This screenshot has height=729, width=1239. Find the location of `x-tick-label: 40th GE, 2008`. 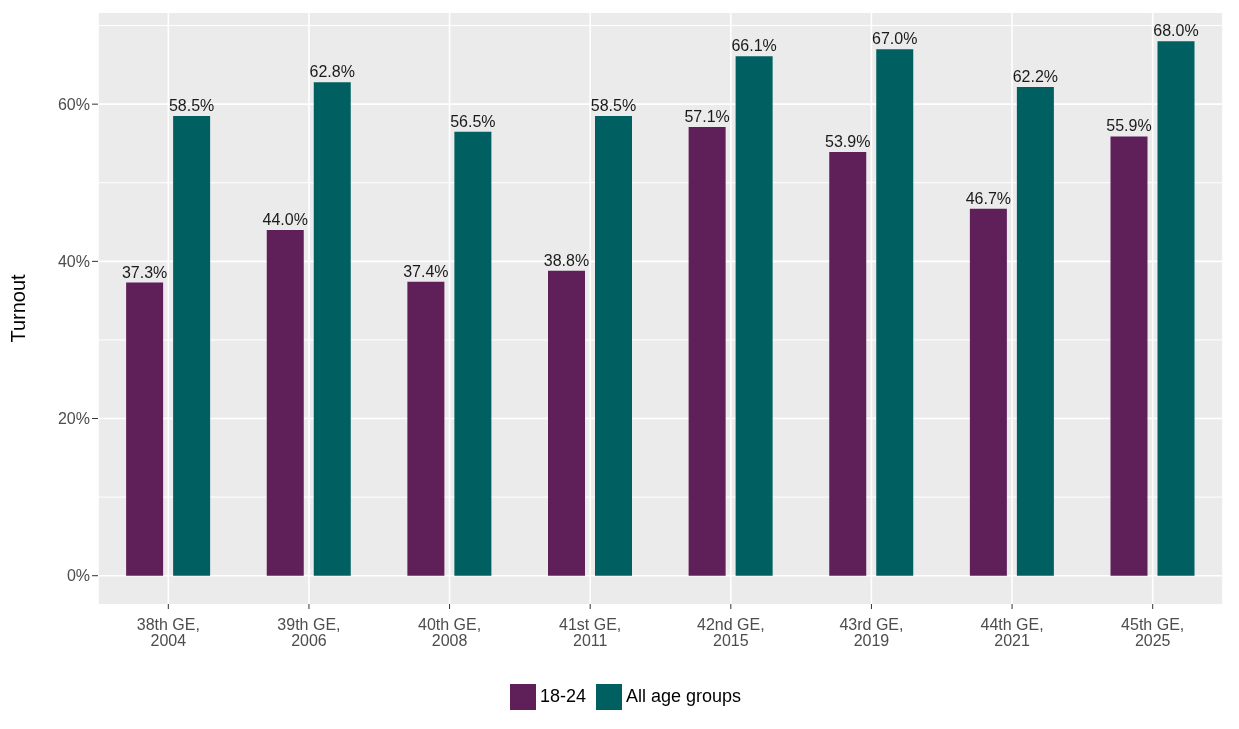

x-tick-label: 40th GE, 2008 is located at coordinates (449, 633).